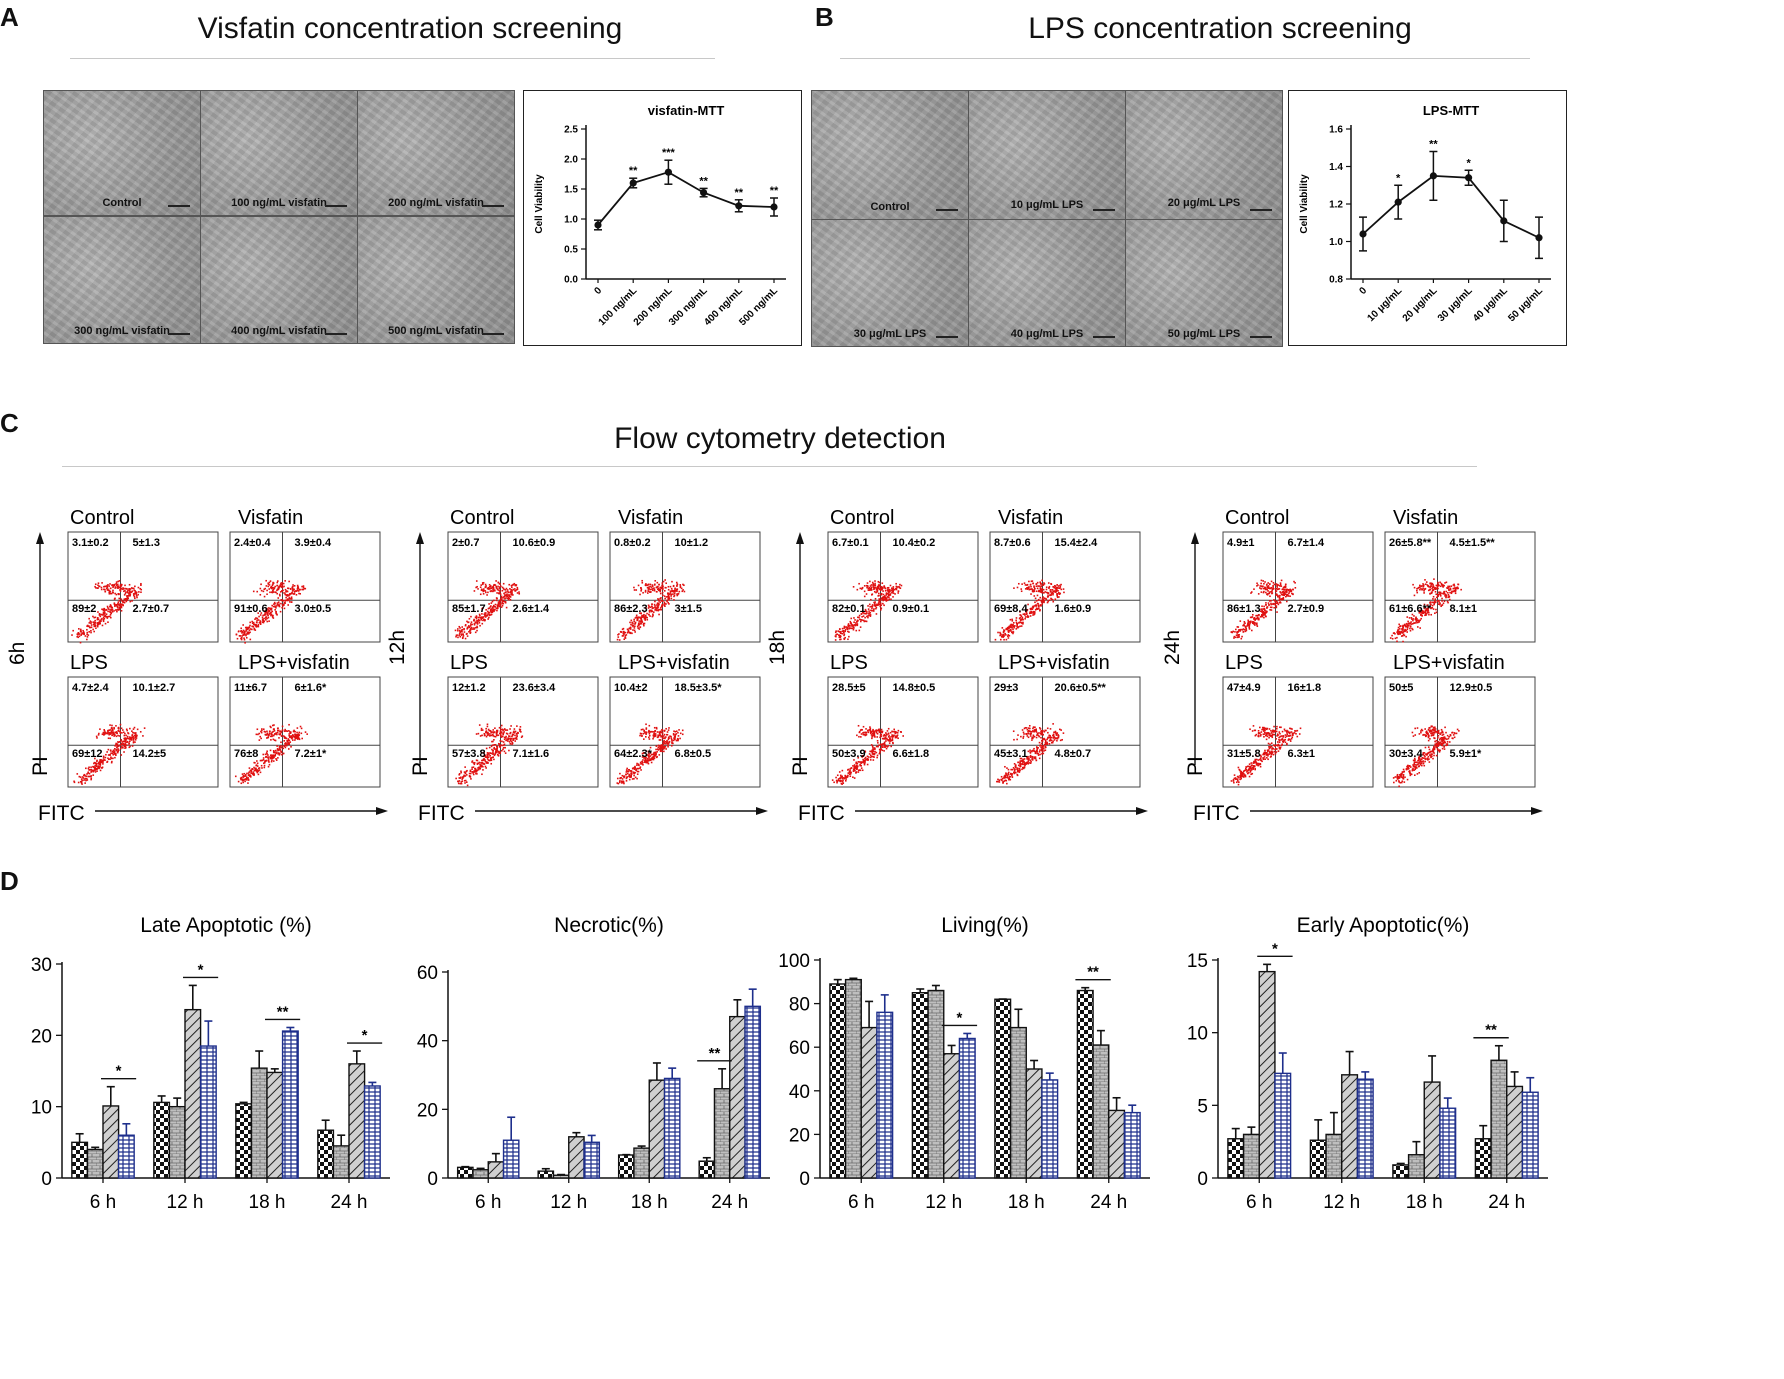 This screenshot has width=1784, height=1379. What do you see at coordinates (668, 172) in the screenshot?
I see `data-point` at bounding box center [668, 172].